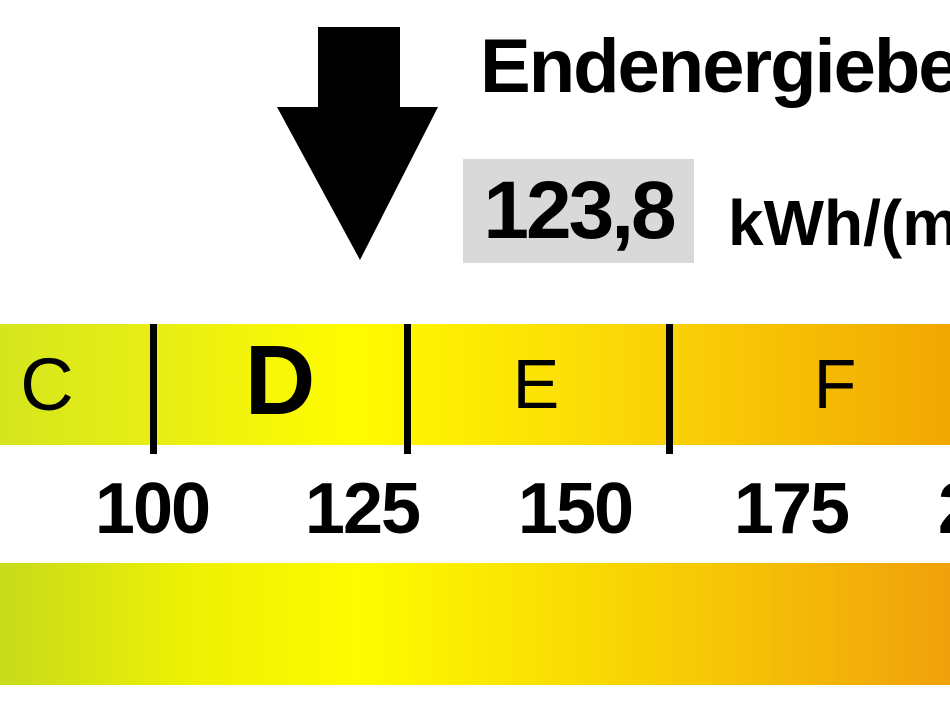 Image resolution: width=950 pixels, height=712 pixels. Describe the element at coordinates (839, 223) in the screenshot. I see `unit-label: kWh/(m²·a)` at that location.